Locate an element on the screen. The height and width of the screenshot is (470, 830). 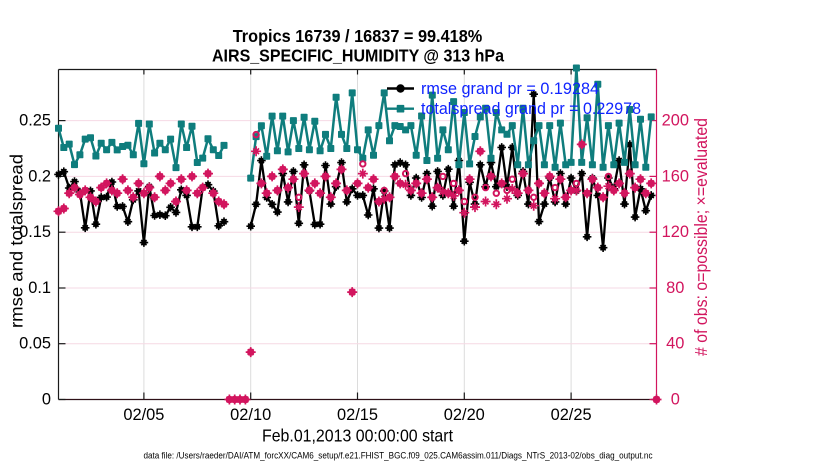
svg-text: 0.25 is located at coordinates (35, 121).